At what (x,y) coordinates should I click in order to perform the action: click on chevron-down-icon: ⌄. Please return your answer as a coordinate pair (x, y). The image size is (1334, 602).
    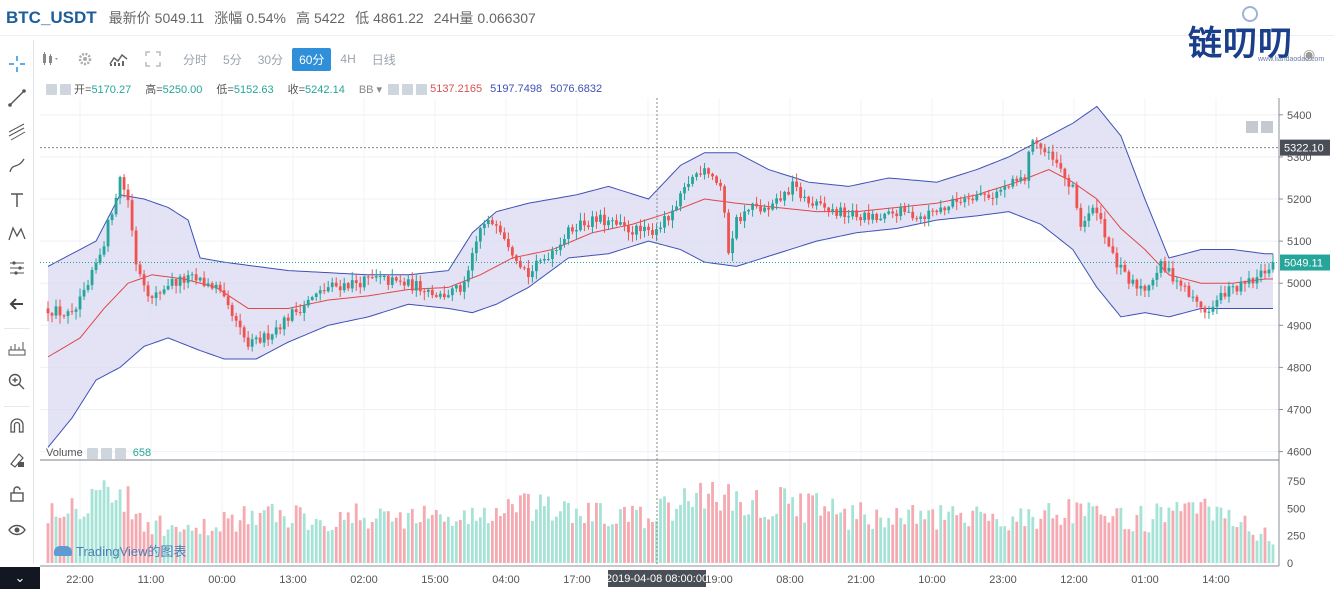
    Looking at the image, I should click on (20, 578).